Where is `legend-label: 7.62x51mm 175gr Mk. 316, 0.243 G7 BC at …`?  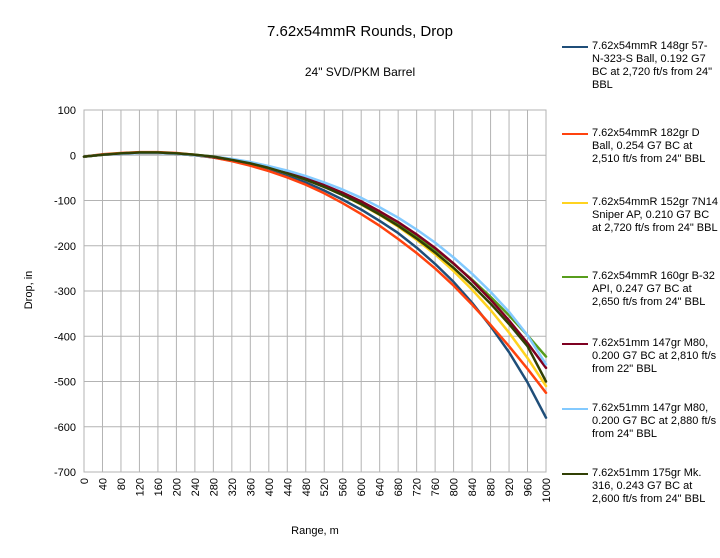 legend-label: 7.62x51mm 175gr Mk. 316, 0.243 G7 BC at … is located at coordinates (649, 486).